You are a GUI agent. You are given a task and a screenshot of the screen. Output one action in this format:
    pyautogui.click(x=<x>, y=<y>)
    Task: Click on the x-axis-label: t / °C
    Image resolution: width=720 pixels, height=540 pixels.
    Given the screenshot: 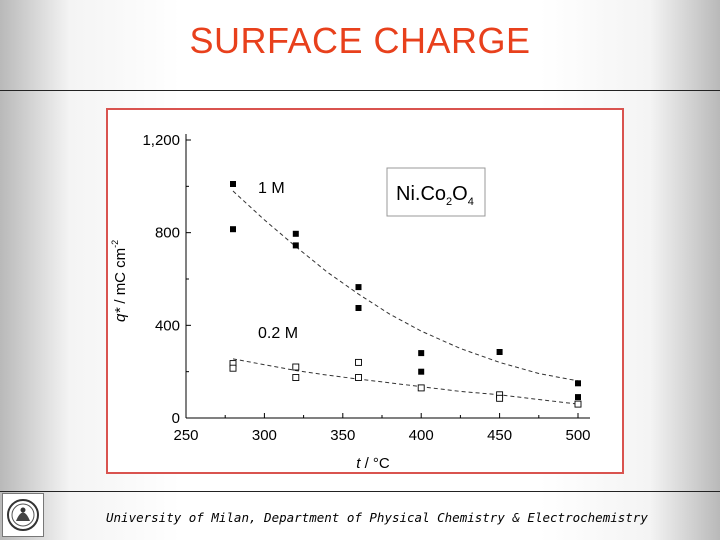 What is the action you would take?
    pyautogui.click(x=373, y=463)
    